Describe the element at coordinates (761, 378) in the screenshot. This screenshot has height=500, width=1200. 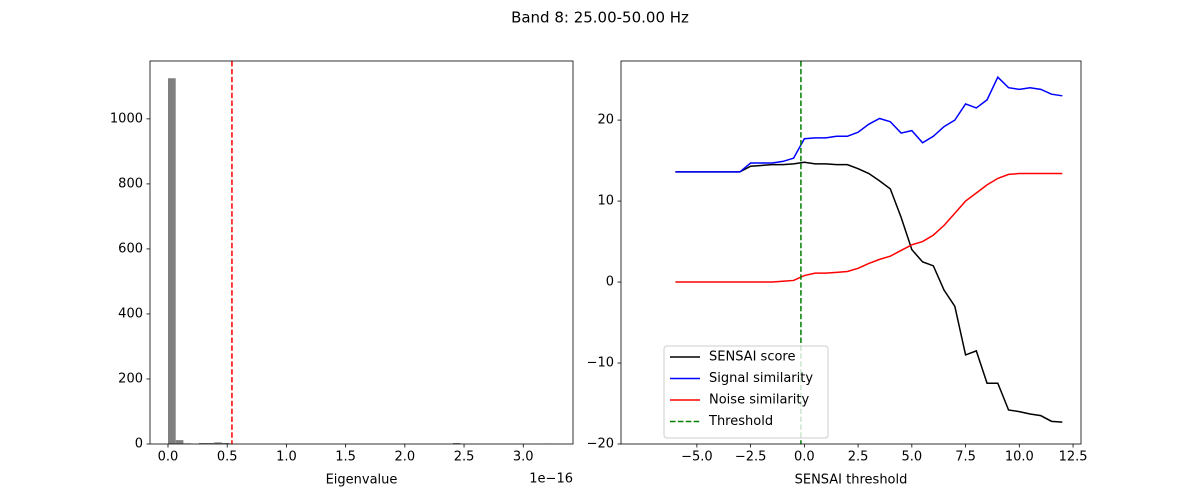
I see `legend-label: Signal similarity` at that location.